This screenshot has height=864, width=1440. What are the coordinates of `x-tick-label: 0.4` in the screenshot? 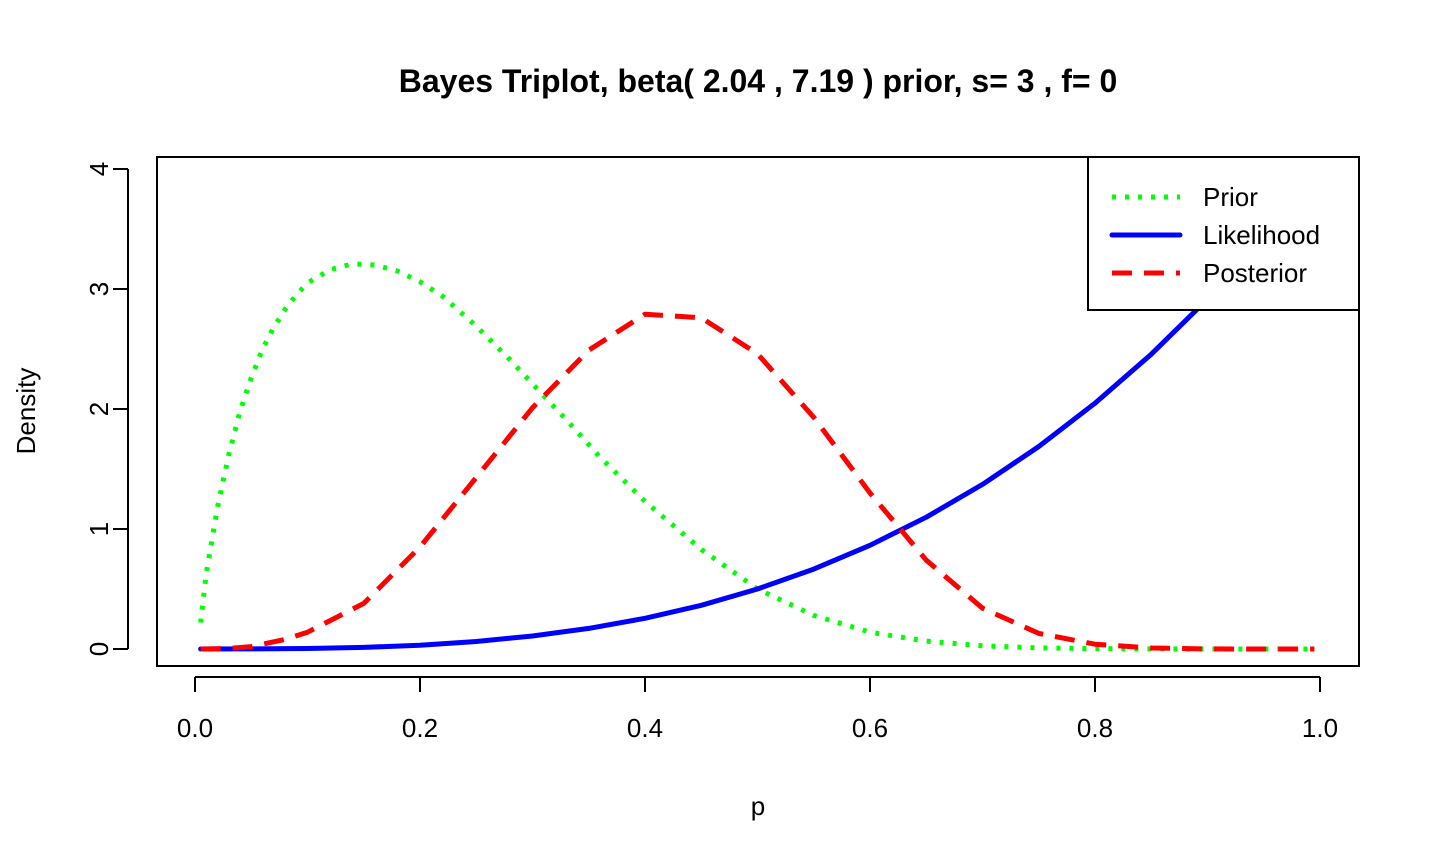 It's located at (645, 728).